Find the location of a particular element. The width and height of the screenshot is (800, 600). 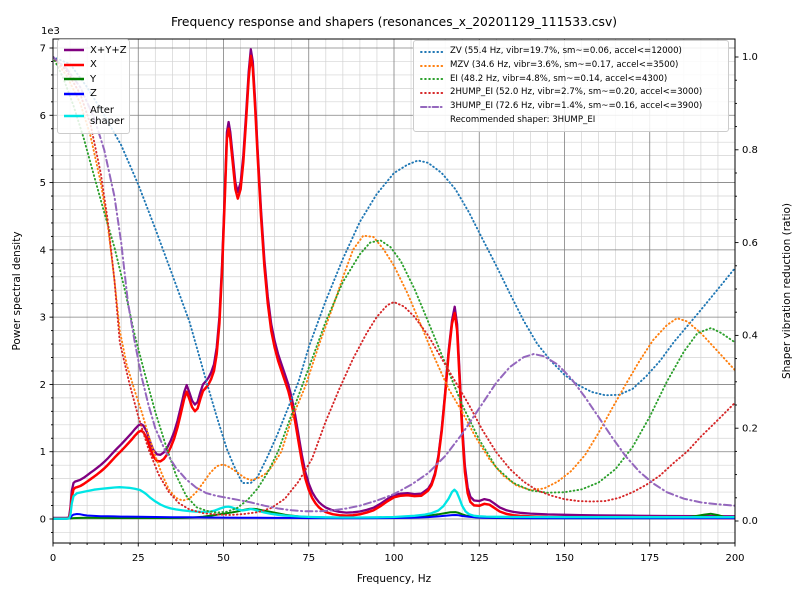

legend-label: Z is located at coordinates (93, 94).